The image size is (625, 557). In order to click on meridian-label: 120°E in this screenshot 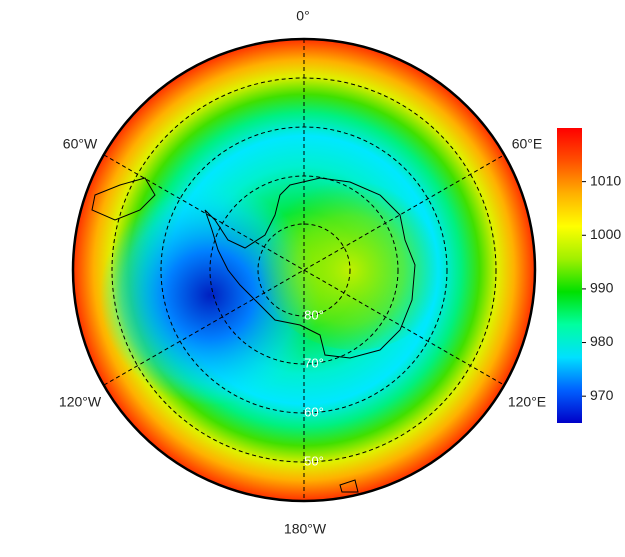, I will do `click(527, 402)`.